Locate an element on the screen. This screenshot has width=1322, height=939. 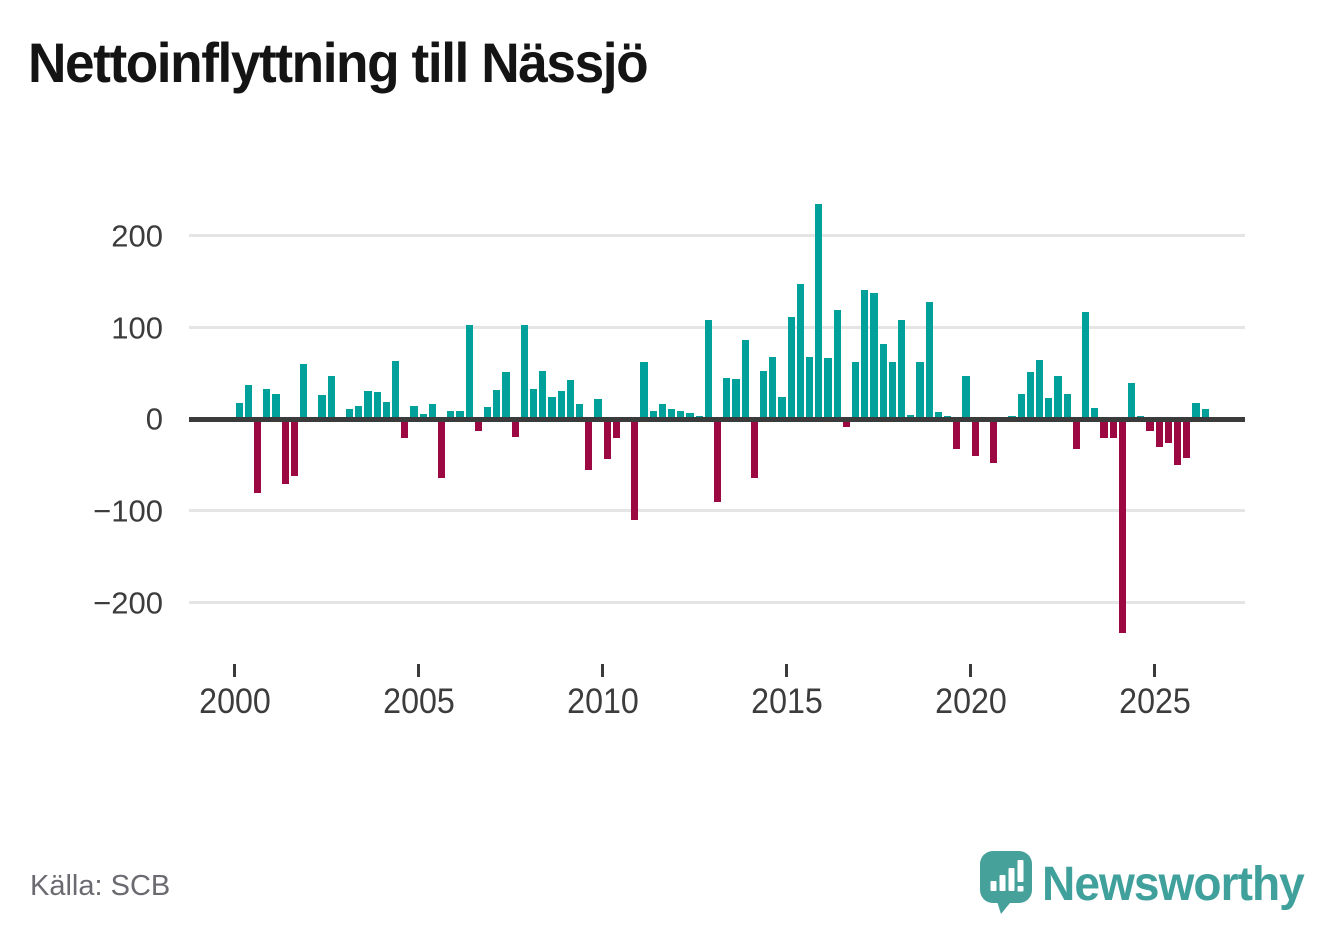
x-tick-label: 2015 is located at coordinates (786, 701).